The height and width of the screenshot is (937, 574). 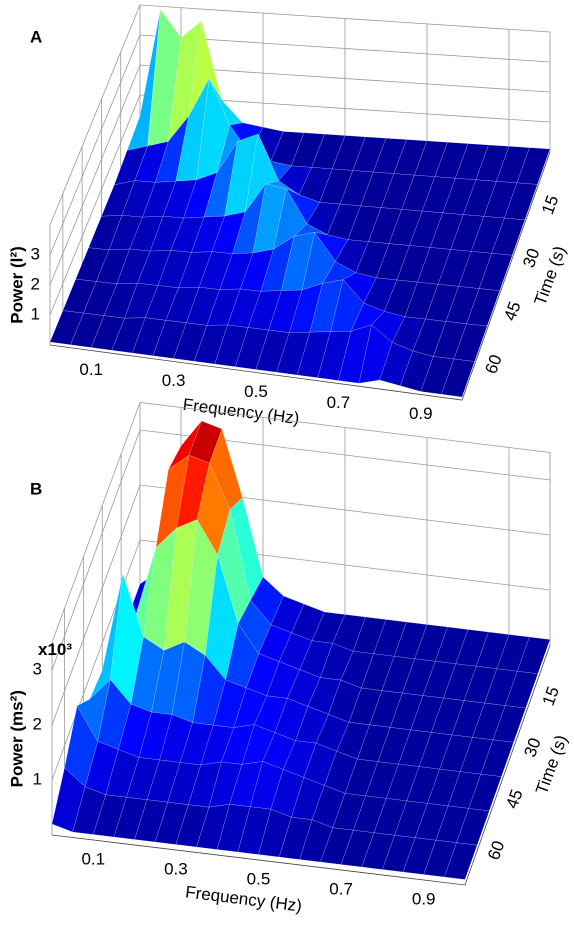 I want to click on z-axis-label: Power (ms²), so click(x=16, y=738).